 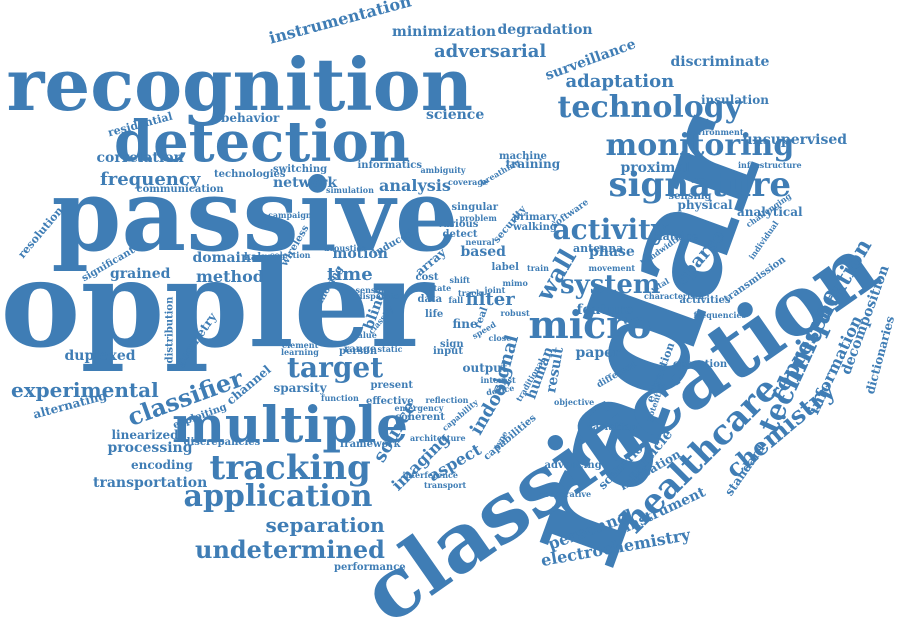 What do you see at coordinates (370, 444) in the screenshot?
I see `word-framework: framework` at bounding box center [370, 444].